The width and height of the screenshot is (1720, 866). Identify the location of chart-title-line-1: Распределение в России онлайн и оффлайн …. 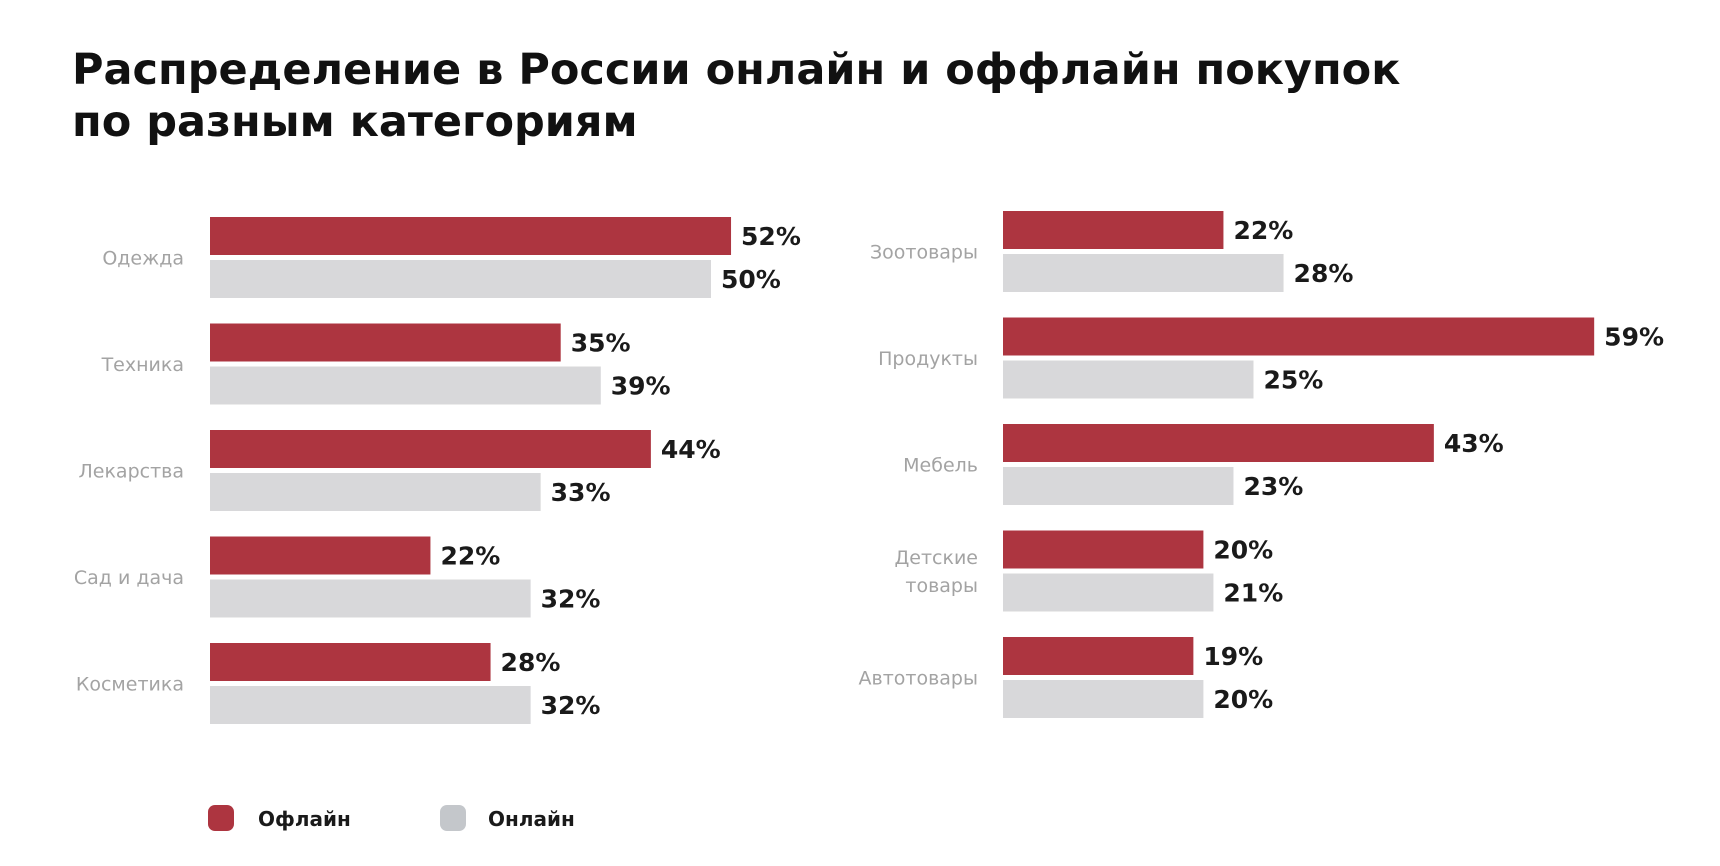
(736, 70).